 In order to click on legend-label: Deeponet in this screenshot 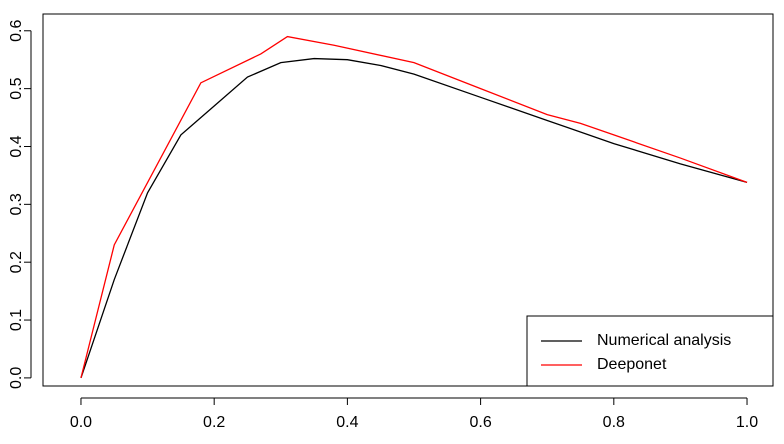, I will do `click(632, 364)`.